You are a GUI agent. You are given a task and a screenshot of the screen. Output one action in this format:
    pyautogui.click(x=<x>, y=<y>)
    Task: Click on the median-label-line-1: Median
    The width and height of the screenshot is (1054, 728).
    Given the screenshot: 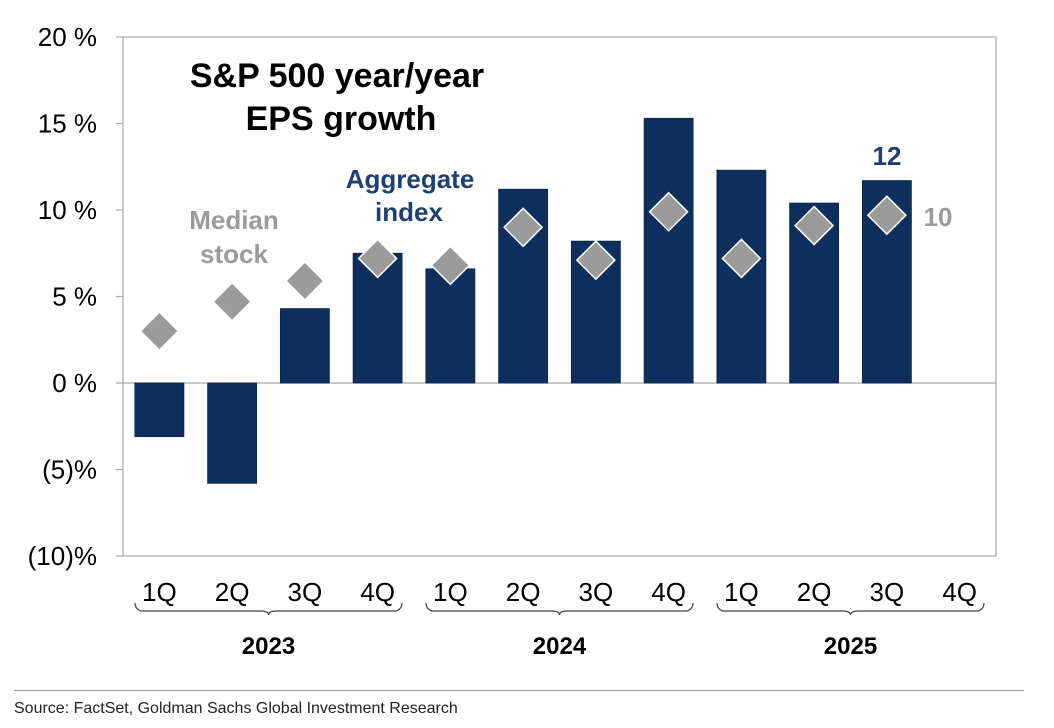 What is the action you would take?
    pyautogui.click(x=234, y=220)
    